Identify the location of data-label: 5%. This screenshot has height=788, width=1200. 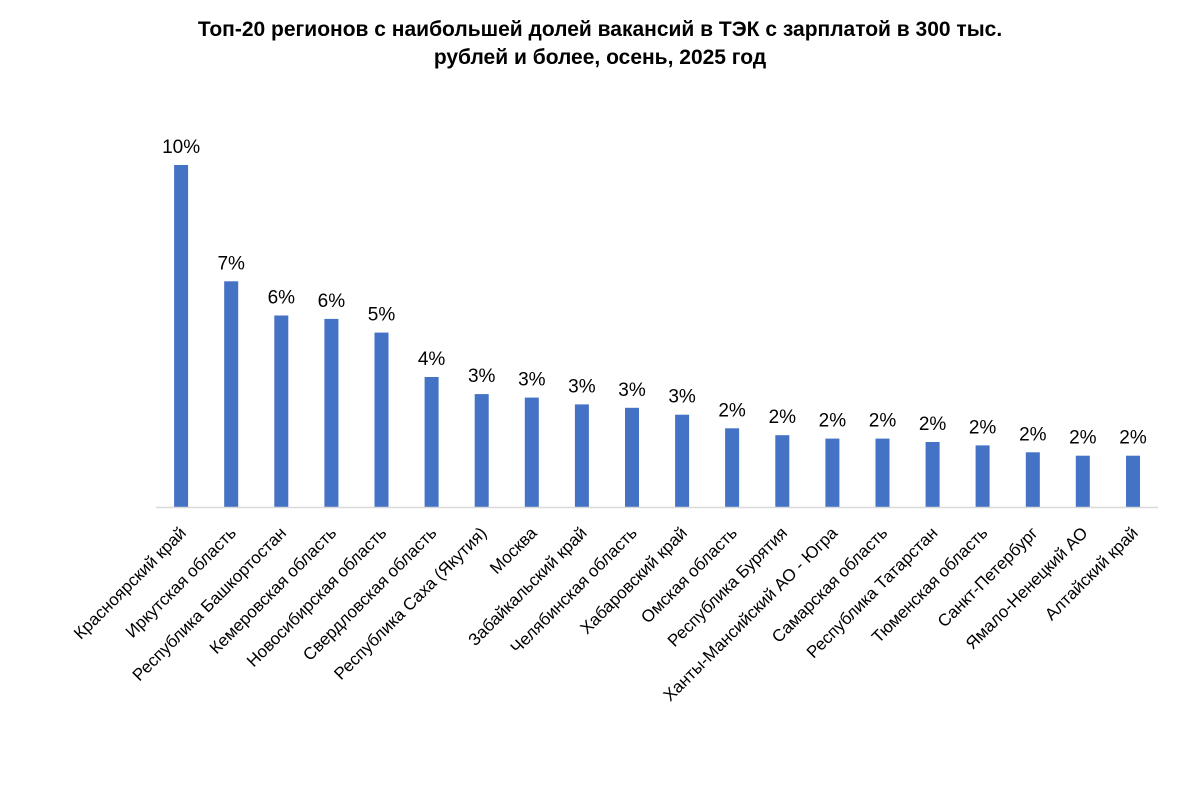
(382, 315).